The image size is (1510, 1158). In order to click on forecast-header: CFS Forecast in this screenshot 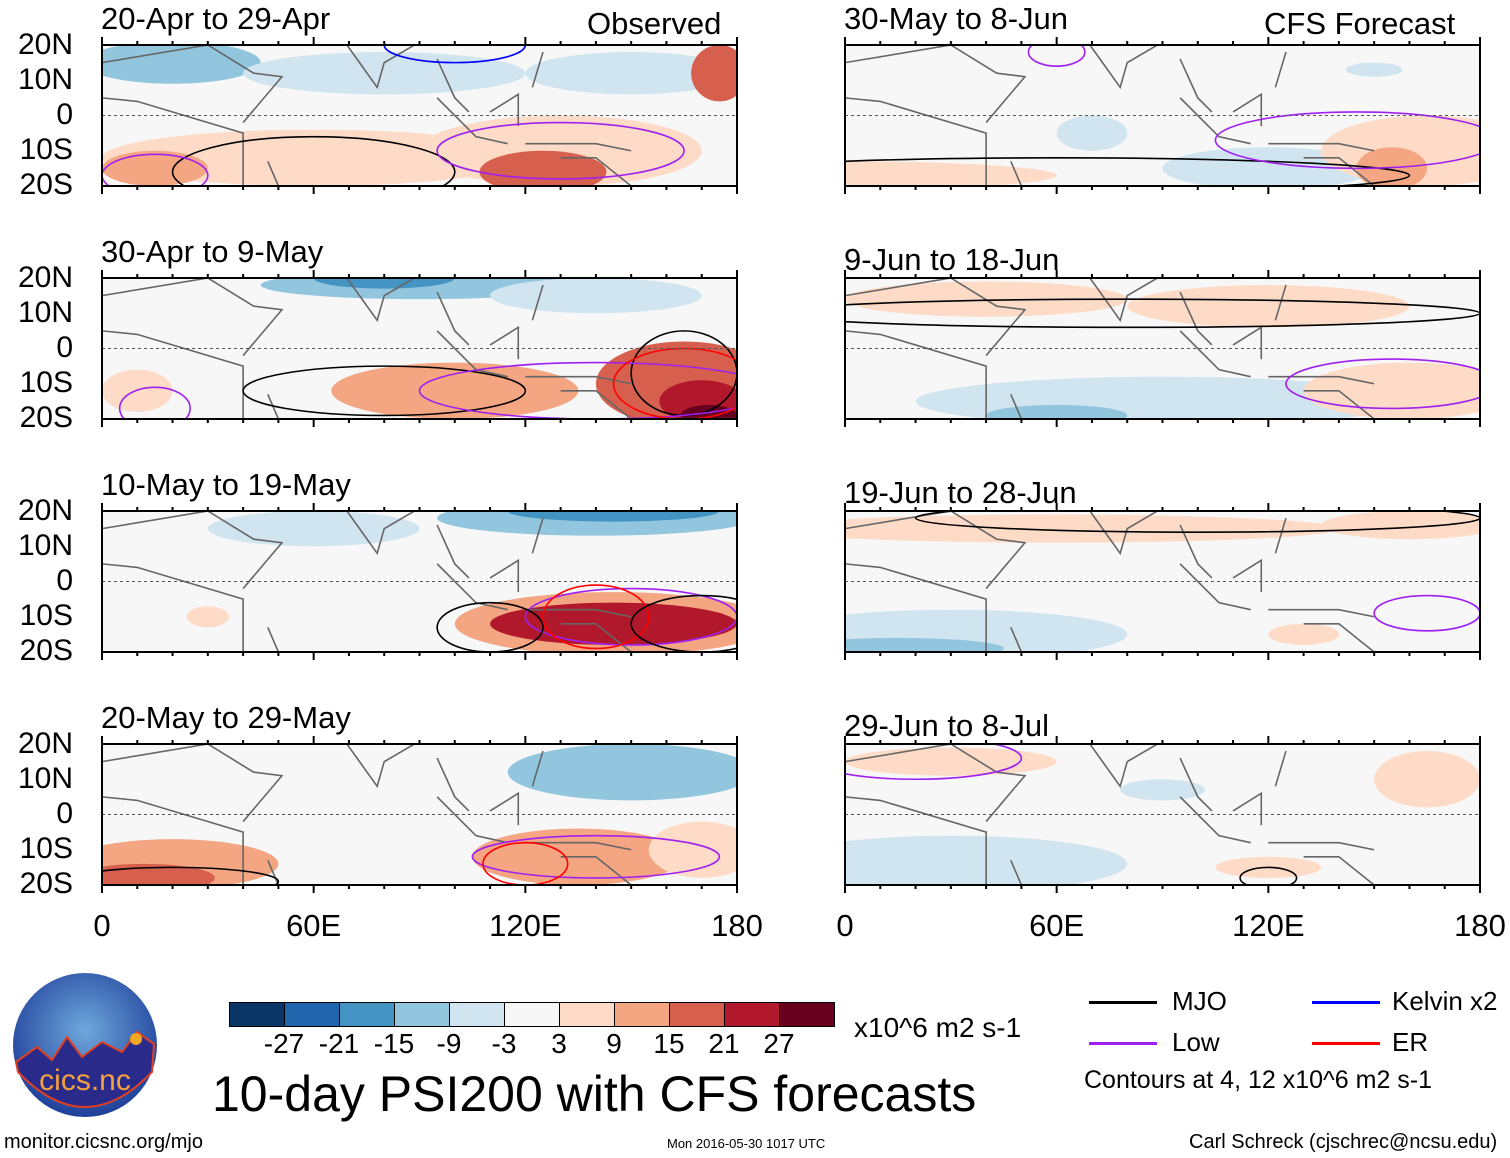, I will do `click(1360, 23)`.